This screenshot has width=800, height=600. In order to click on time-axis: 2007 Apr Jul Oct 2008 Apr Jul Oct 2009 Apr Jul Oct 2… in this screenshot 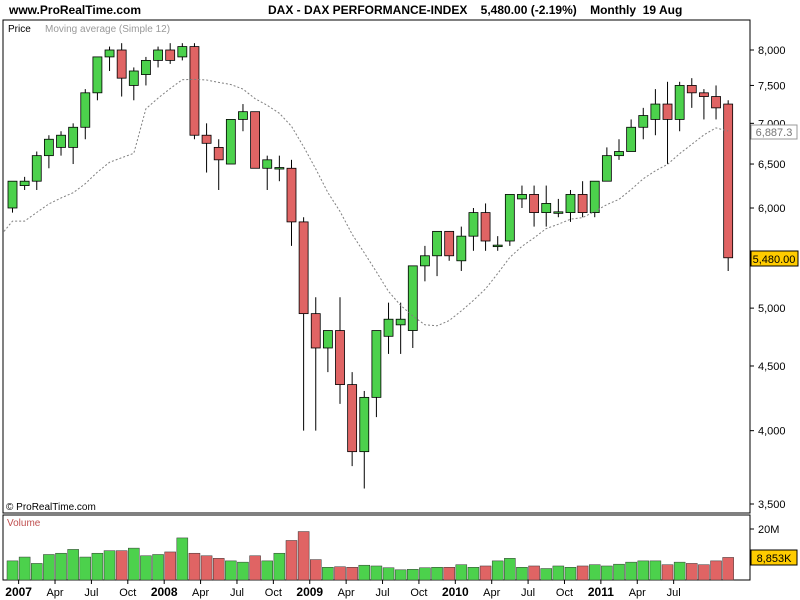, I will do `click(343, 589)`.